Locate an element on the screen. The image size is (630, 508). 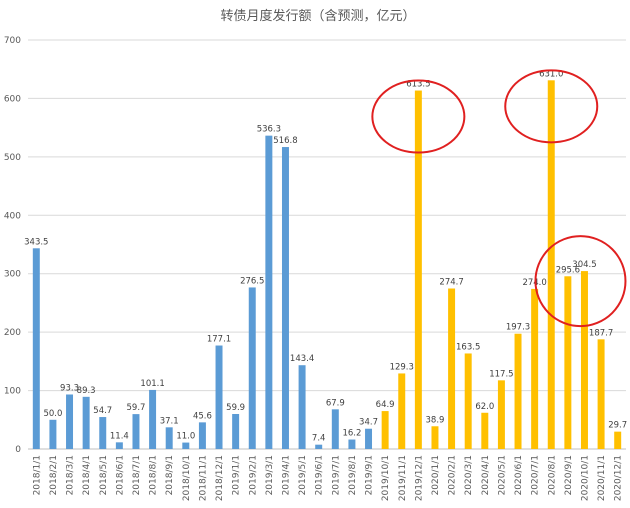
data-label: 89.3 is located at coordinates (86, 391).